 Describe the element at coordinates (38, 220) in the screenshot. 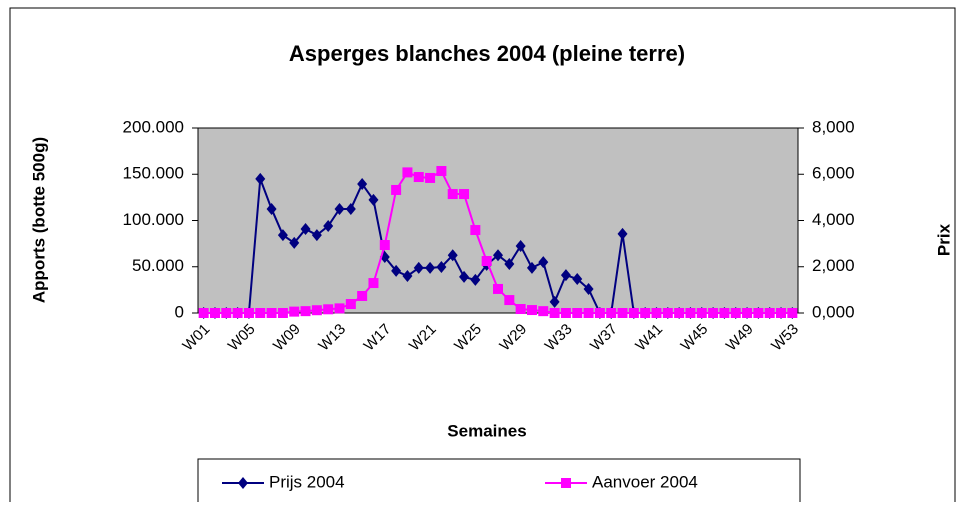

I see `y-axis-label: Apports (botte 500g)` at that location.